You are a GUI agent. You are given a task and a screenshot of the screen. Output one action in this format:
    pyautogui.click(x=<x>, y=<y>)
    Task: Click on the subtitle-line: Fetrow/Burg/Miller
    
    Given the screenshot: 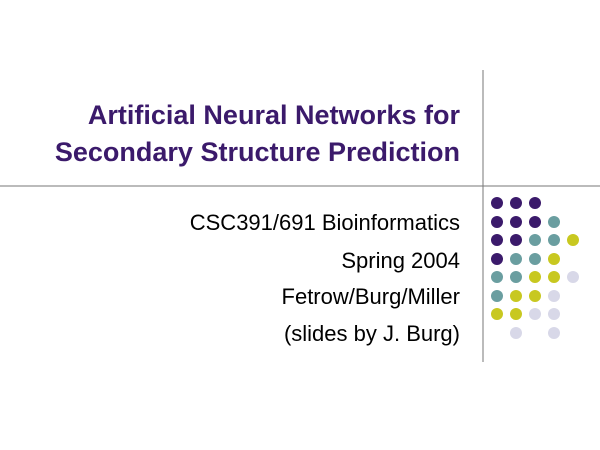 What is the action you would take?
    pyautogui.click(x=370, y=296)
    